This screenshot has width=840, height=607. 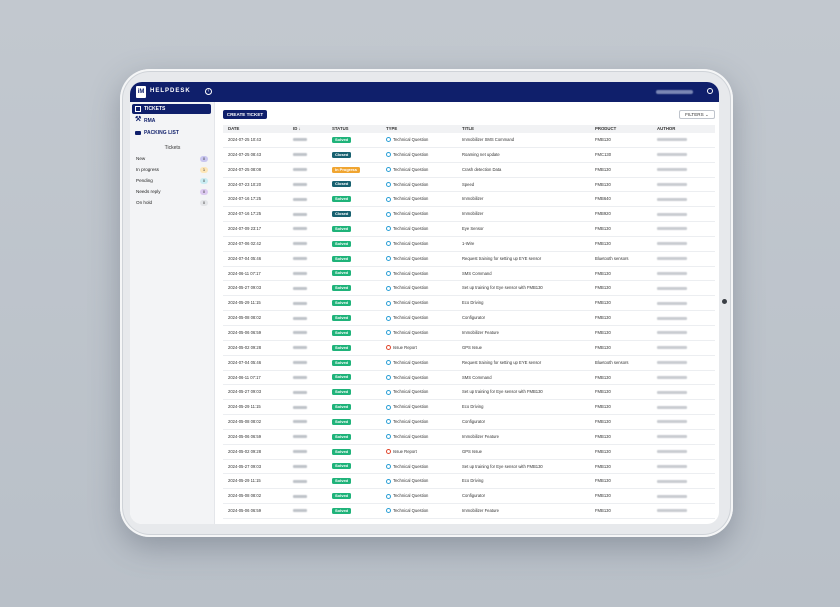 What do you see at coordinates (392, 128) in the screenshot?
I see `column-header-type: TYPE` at bounding box center [392, 128].